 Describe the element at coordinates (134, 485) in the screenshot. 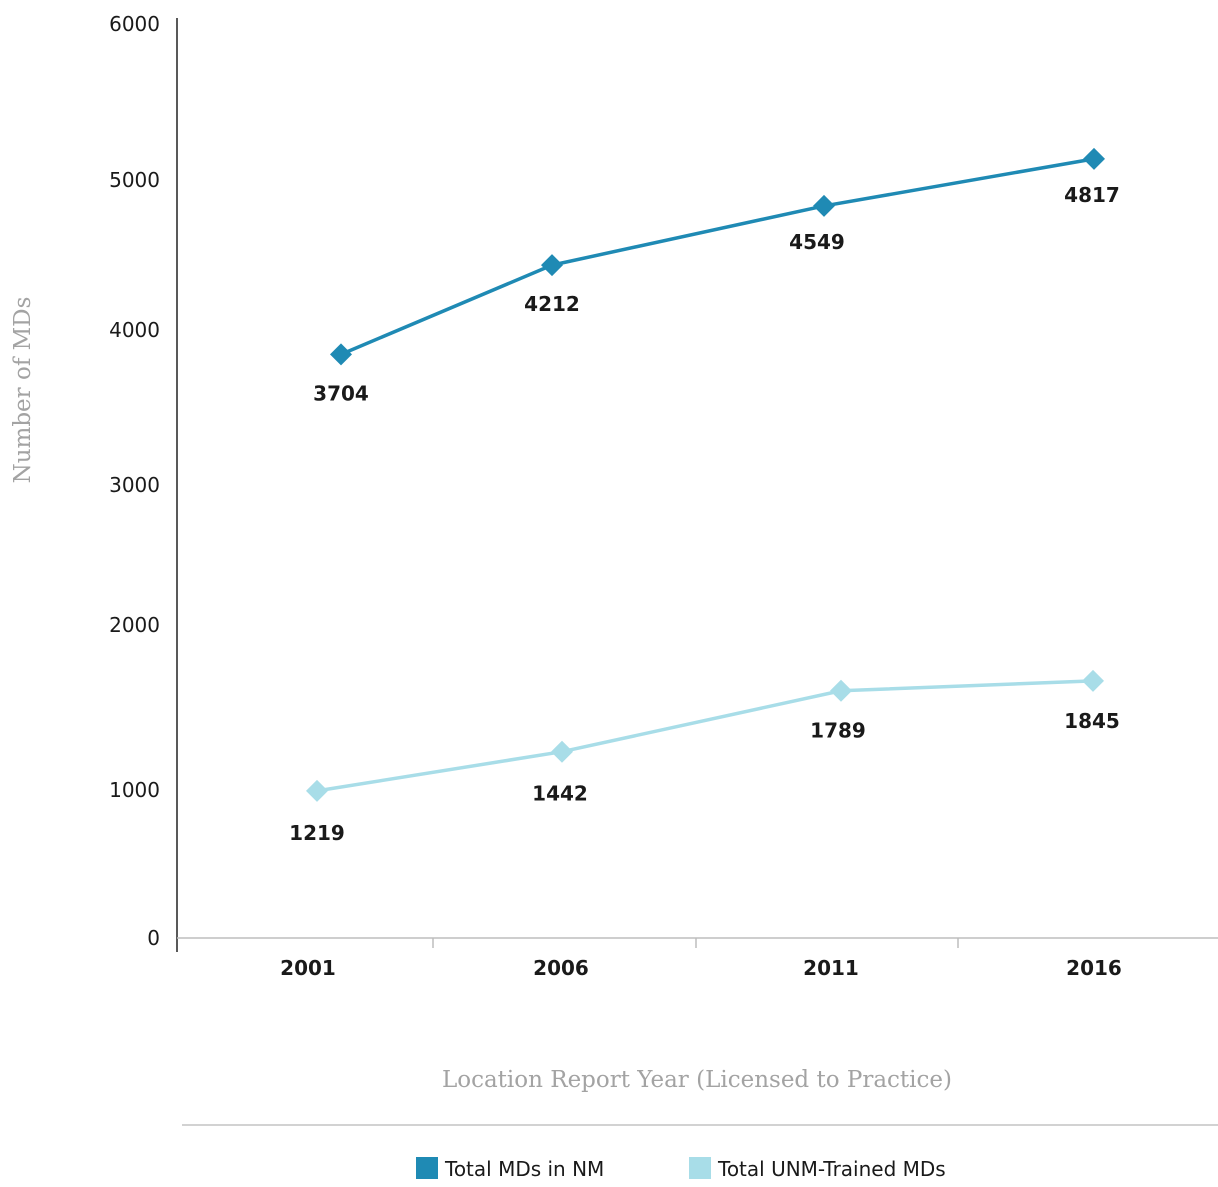

I see `y-tick-label: 3000` at that location.